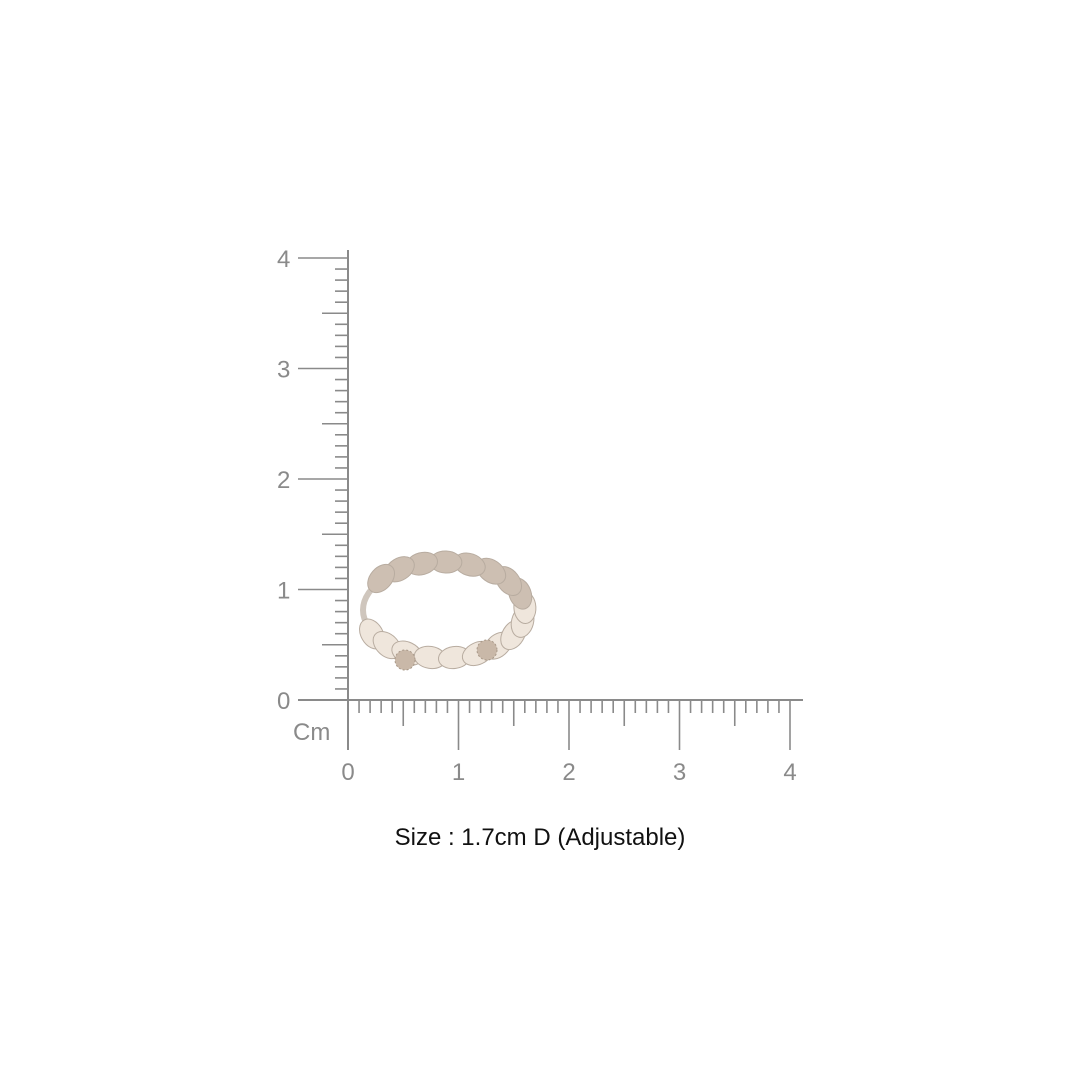 The height and width of the screenshot is (1080, 1080). What do you see at coordinates (381, 578) in the screenshot?
I see `ring-leaf` at bounding box center [381, 578].